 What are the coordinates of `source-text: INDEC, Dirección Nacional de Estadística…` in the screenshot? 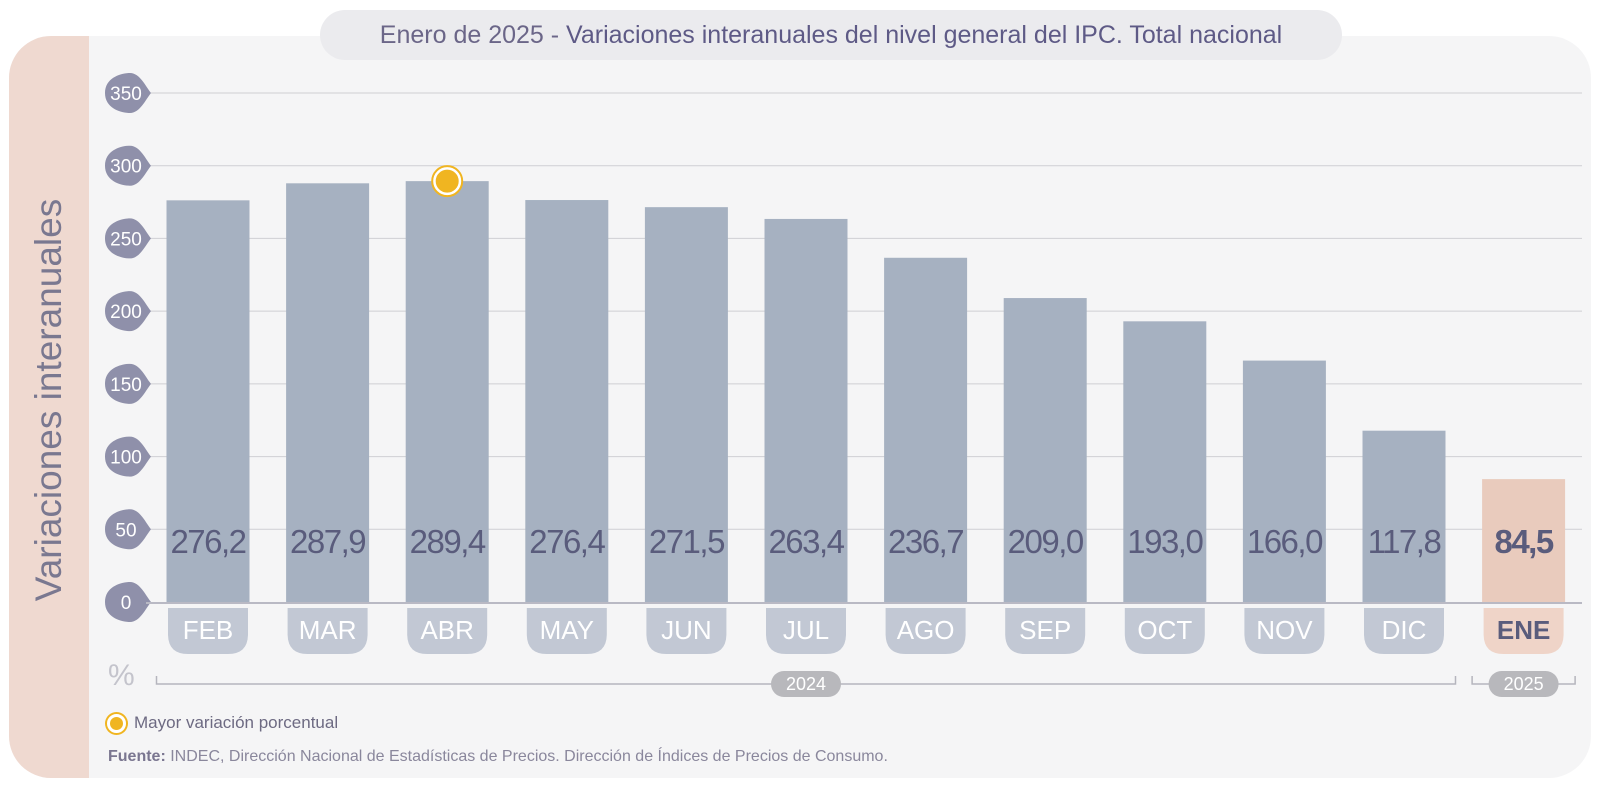 It's located at (526, 756).